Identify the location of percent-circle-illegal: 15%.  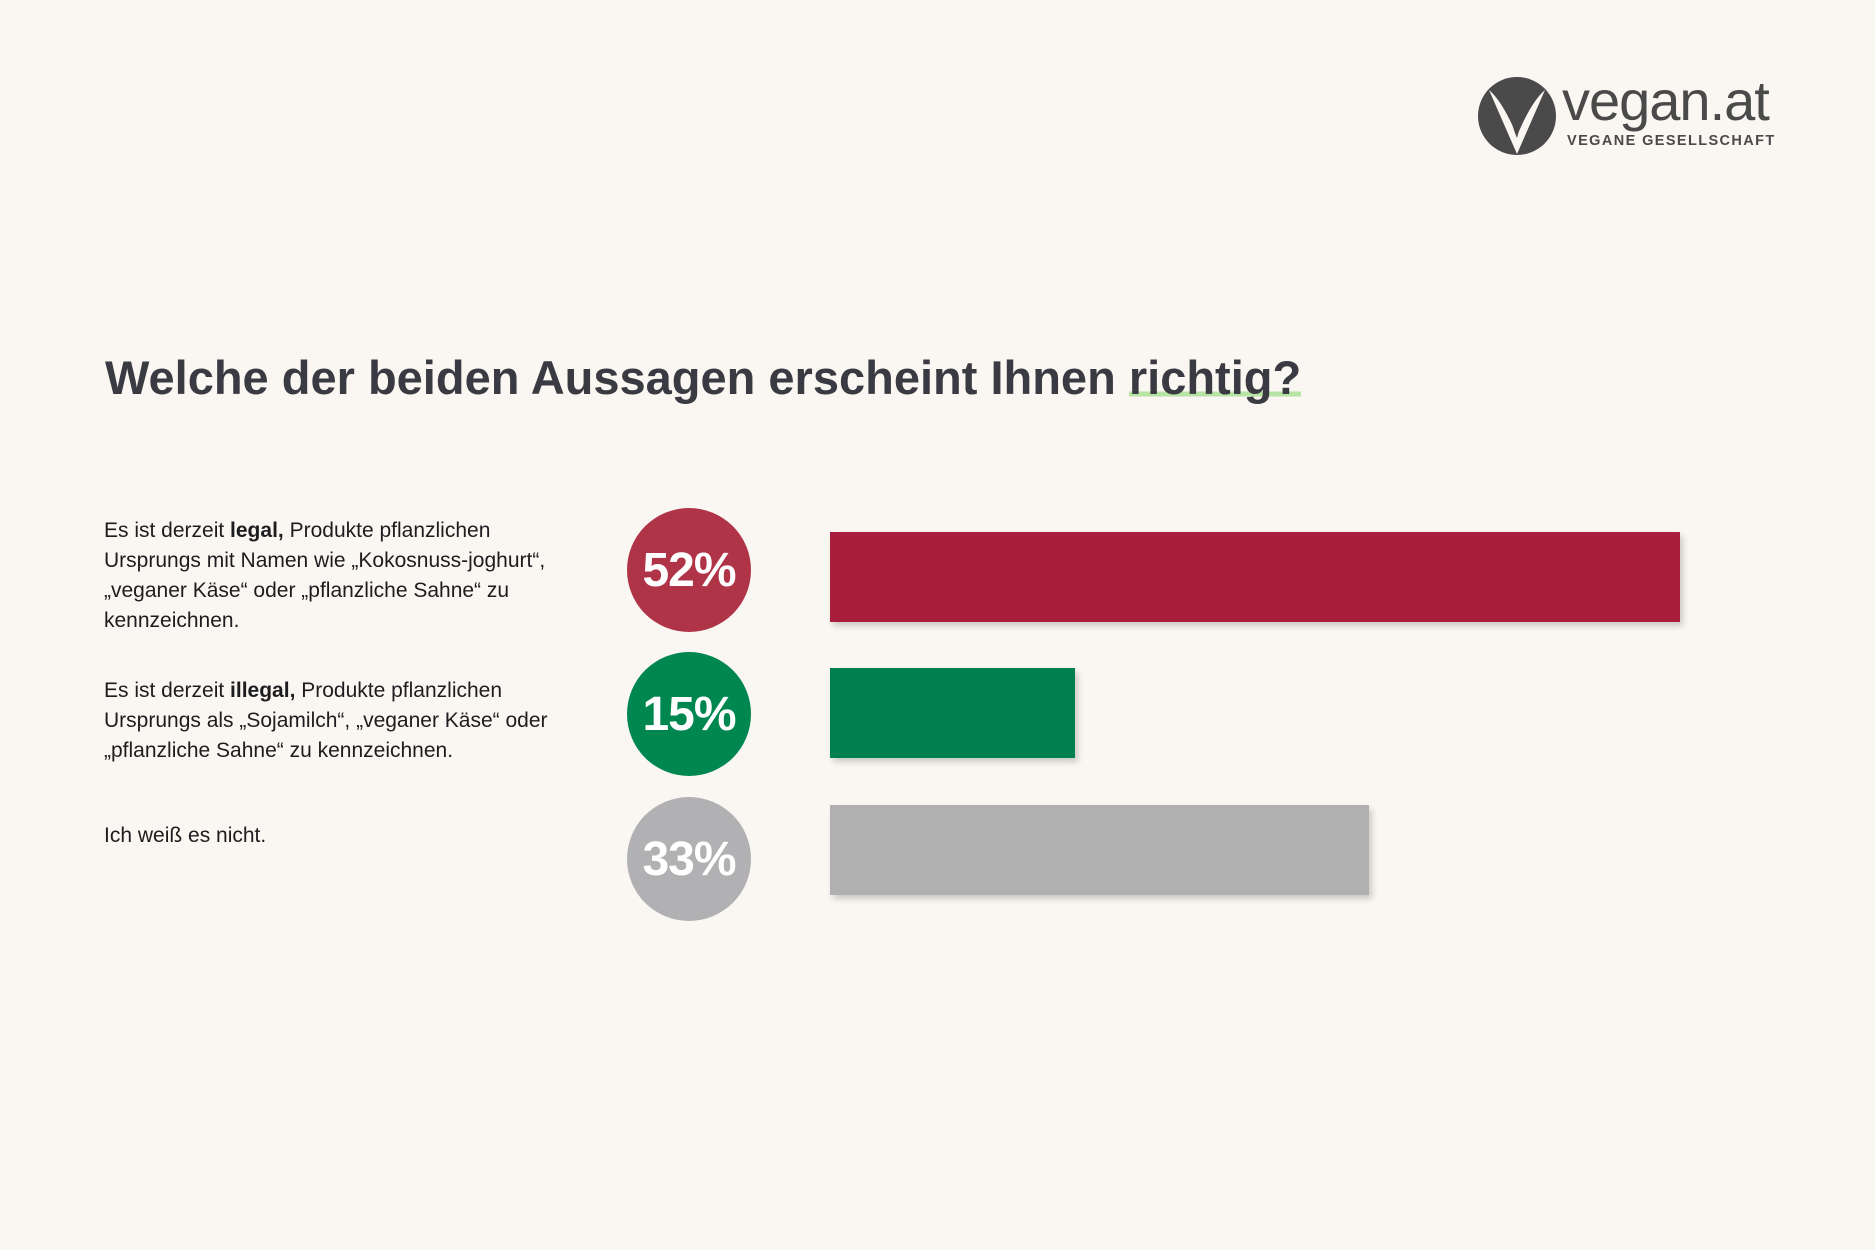
(689, 714).